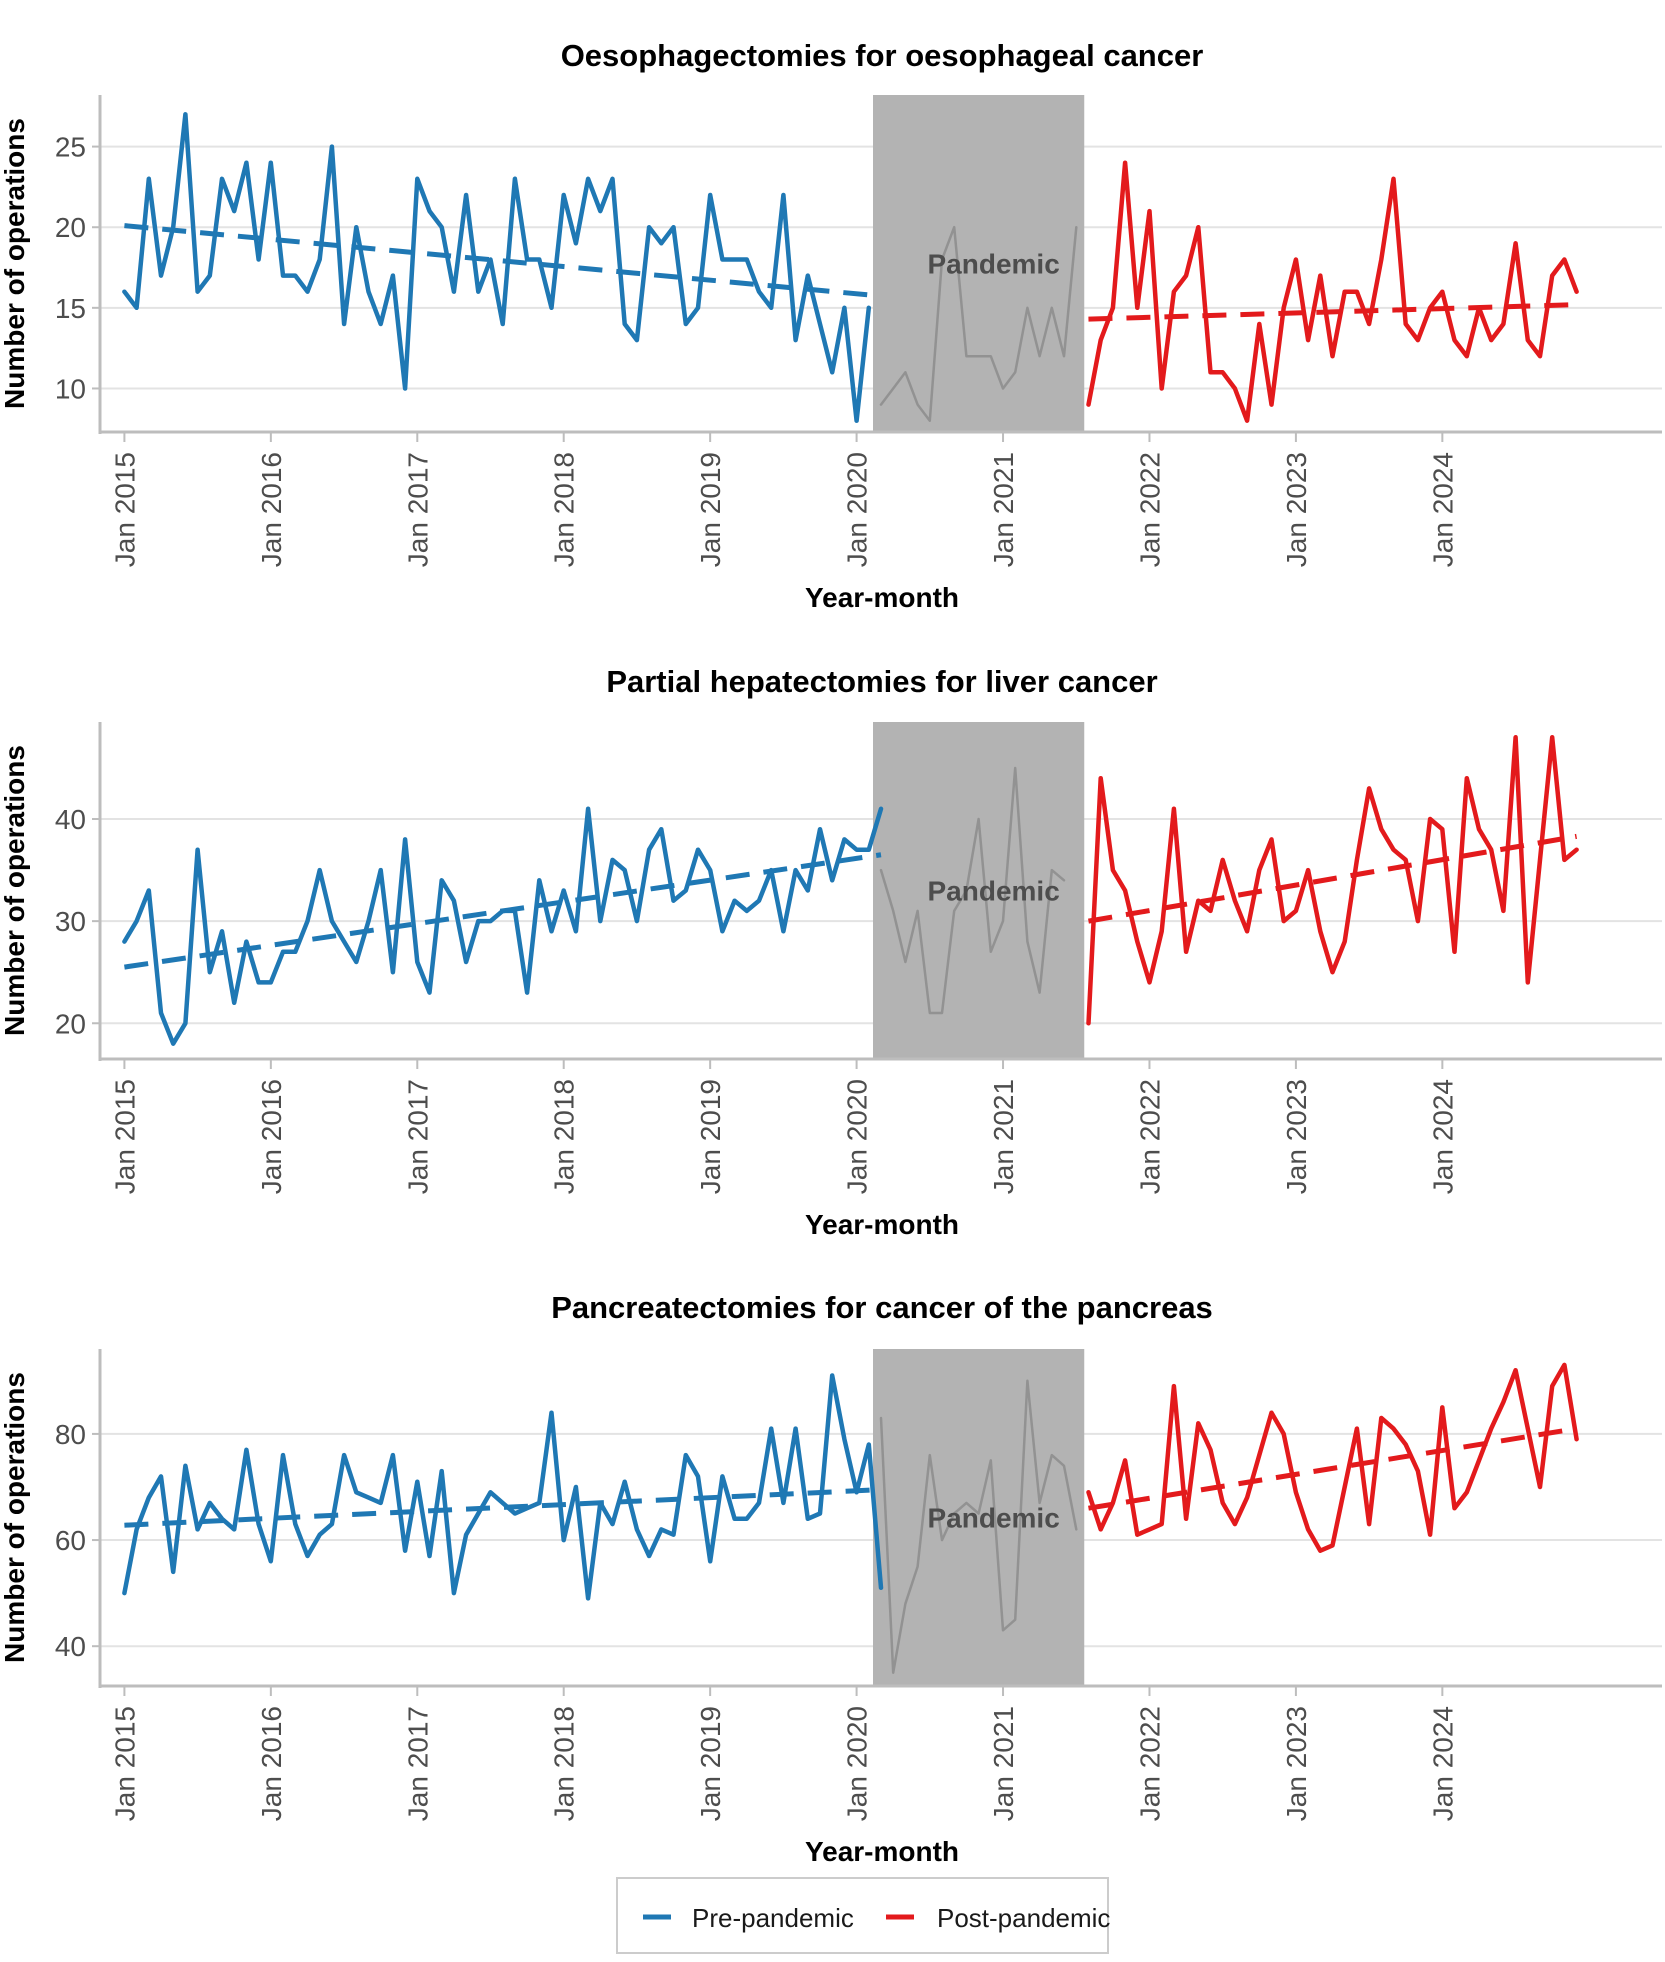  Describe the element at coordinates (70, 147) in the screenshot. I see `y-tick-label: 25` at that location.